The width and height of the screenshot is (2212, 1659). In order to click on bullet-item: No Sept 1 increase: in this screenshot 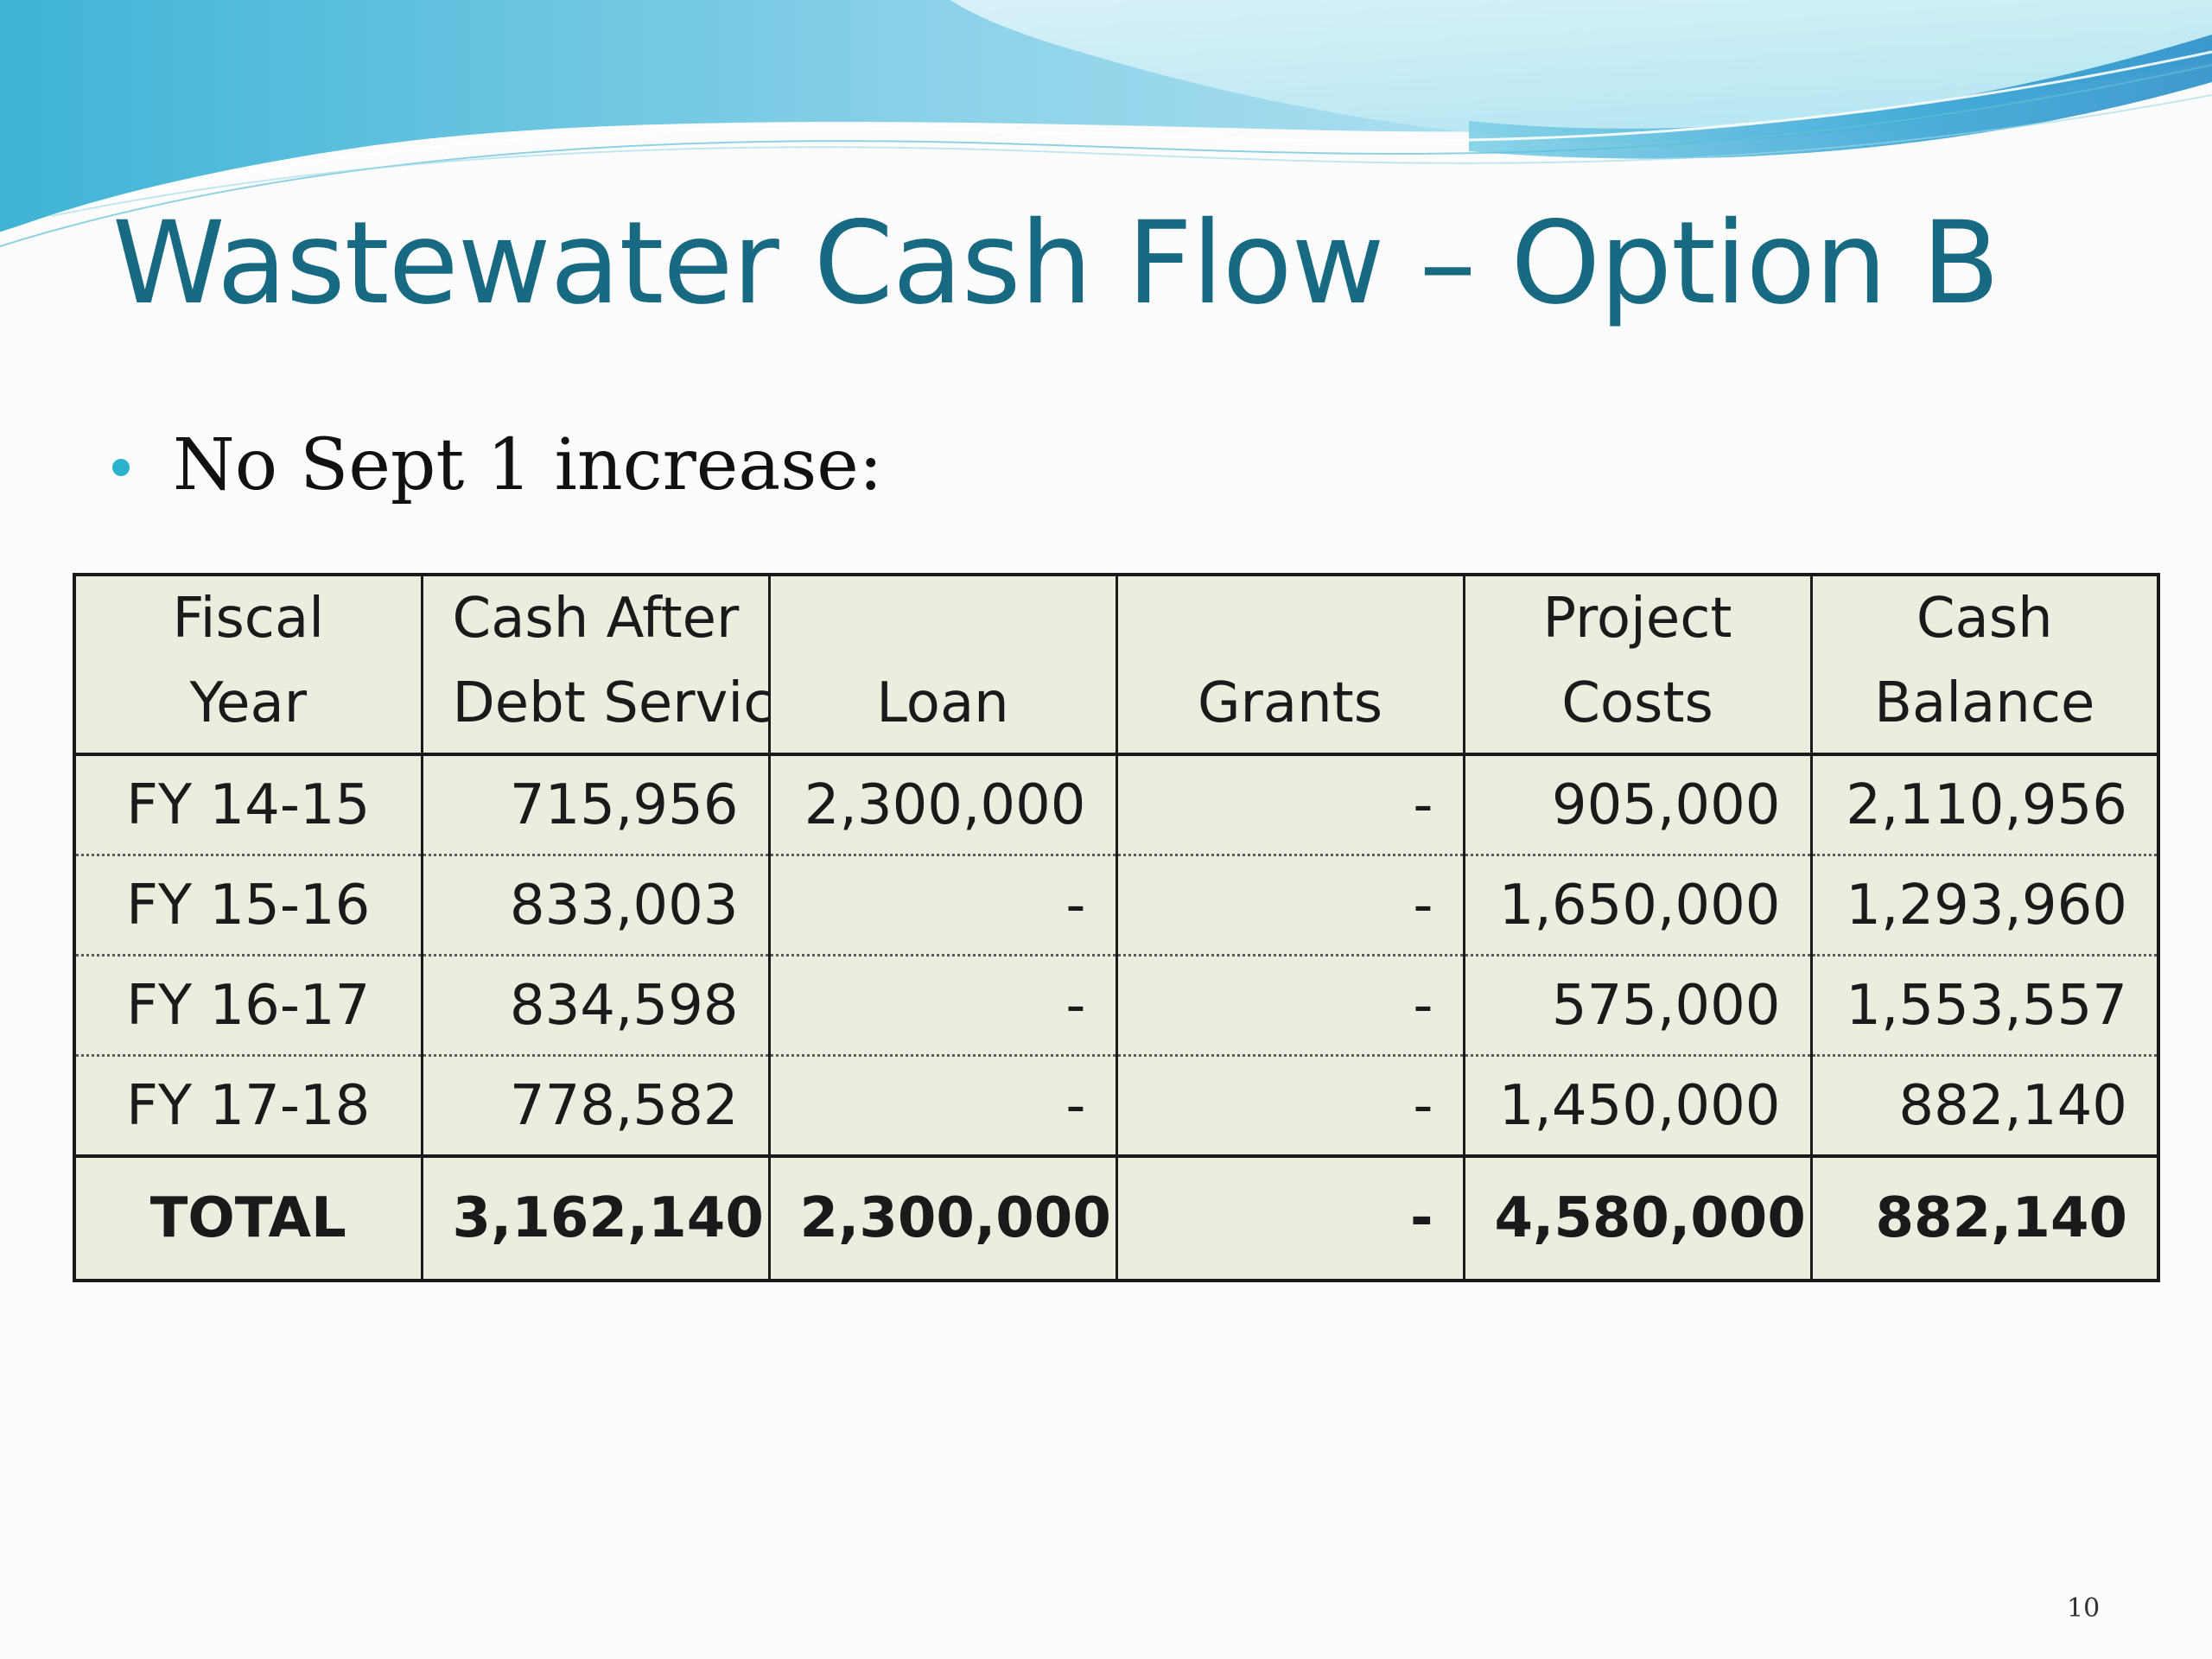, I will do `click(497, 465)`.